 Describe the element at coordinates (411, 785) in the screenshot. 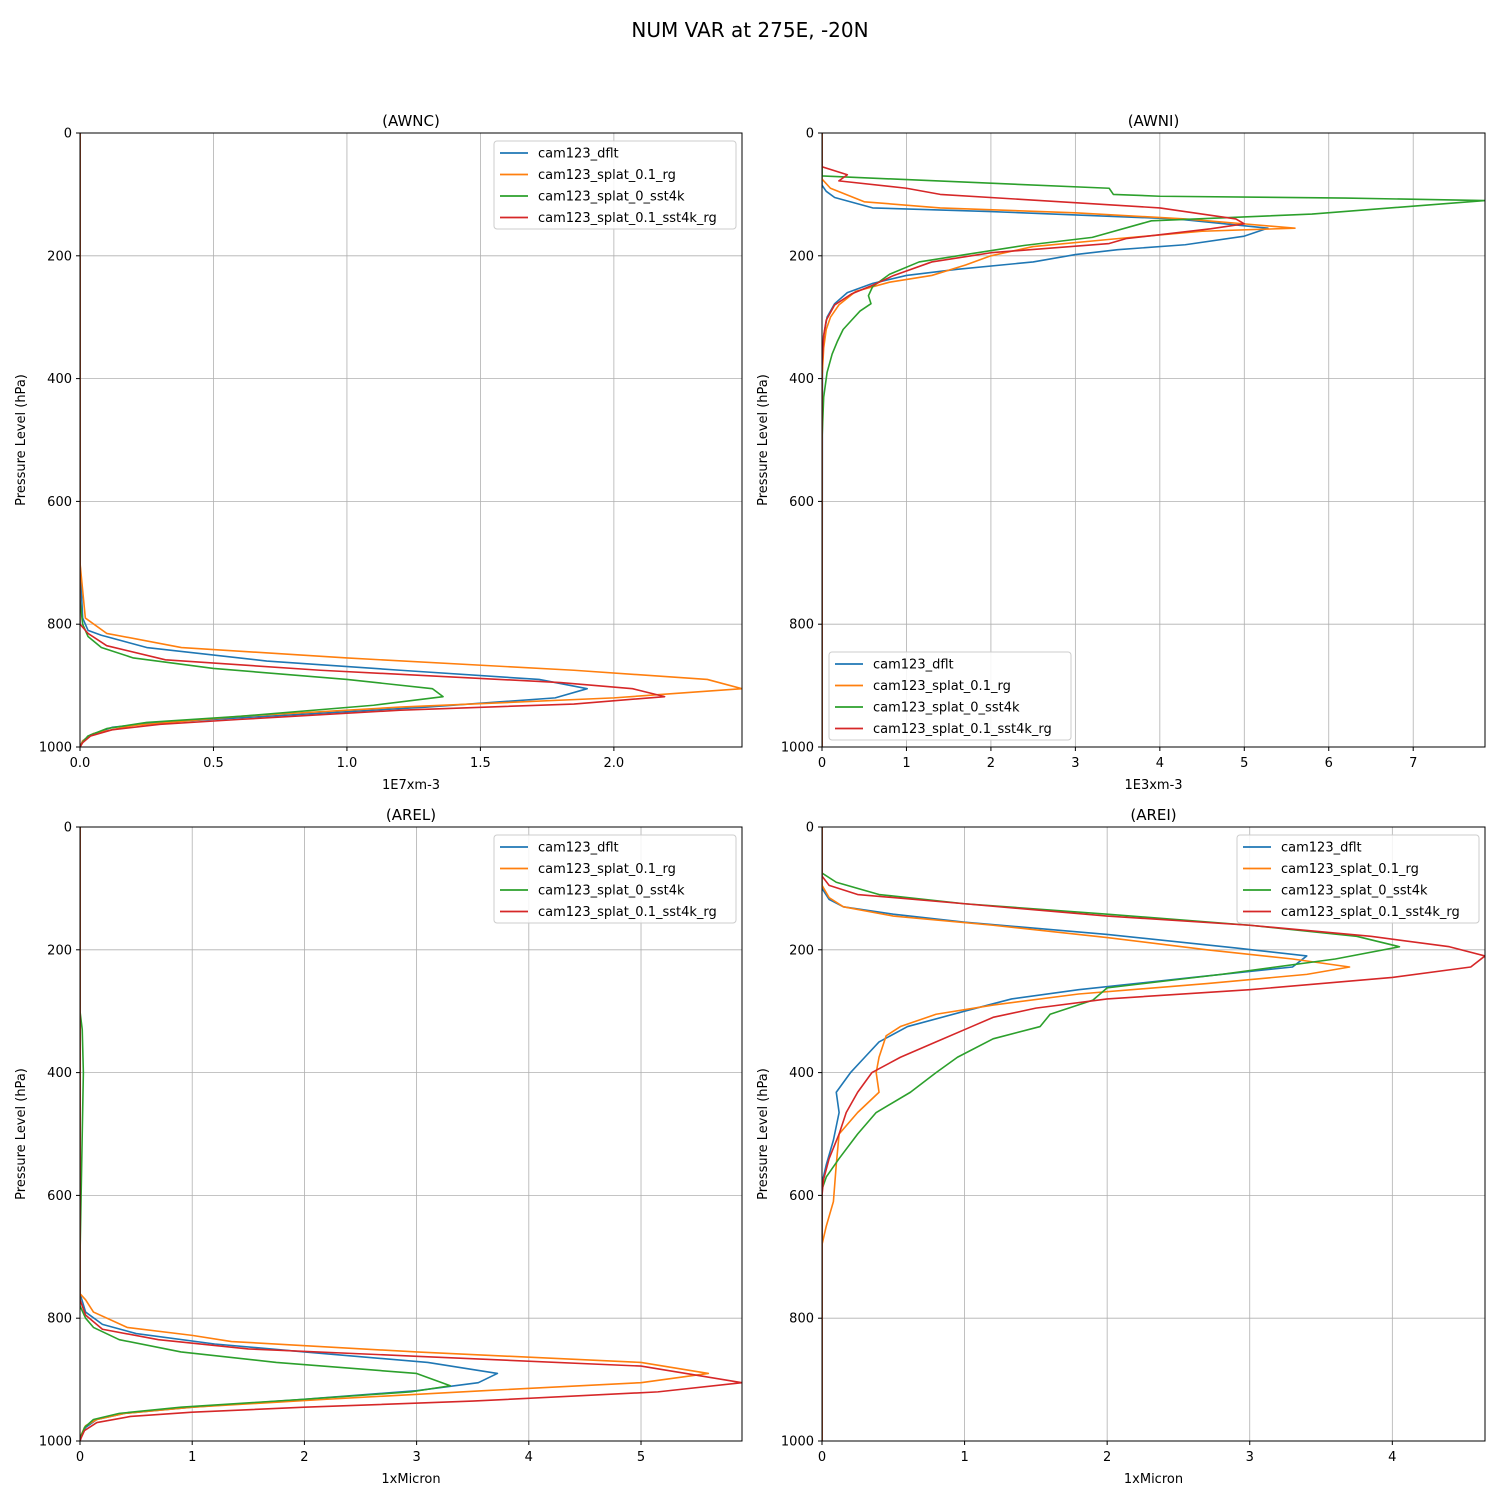

I see `x-axis-label: 1E7xm-3` at that location.